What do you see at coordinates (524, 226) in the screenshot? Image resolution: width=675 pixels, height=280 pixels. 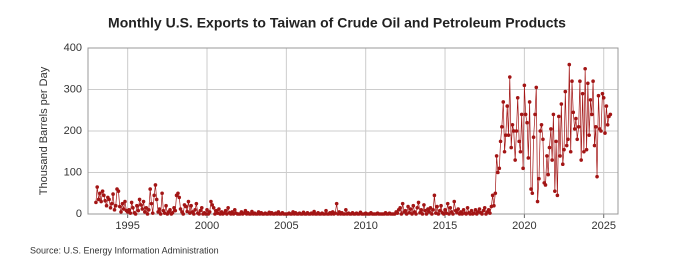 I see `x-tick-label: 2020` at bounding box center [524, 226].